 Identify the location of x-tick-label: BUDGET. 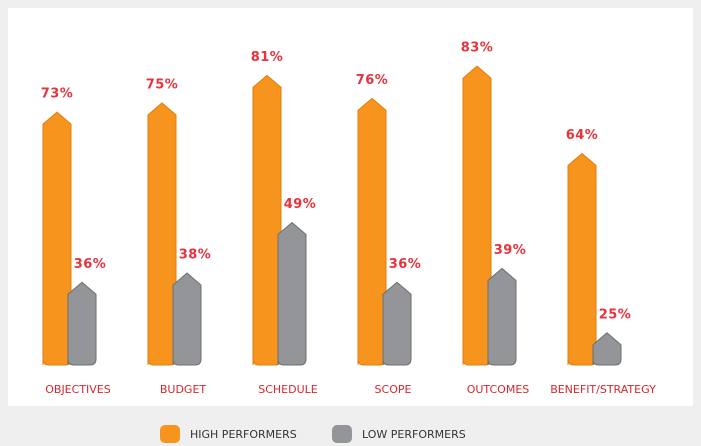
(183, 389).